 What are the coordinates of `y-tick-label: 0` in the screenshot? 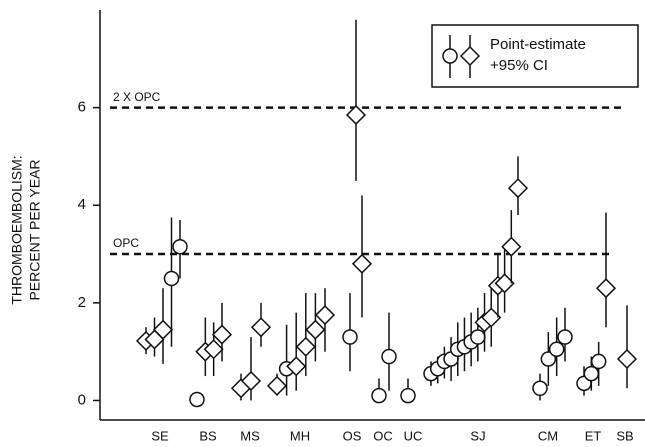 It's located at (82, 399).